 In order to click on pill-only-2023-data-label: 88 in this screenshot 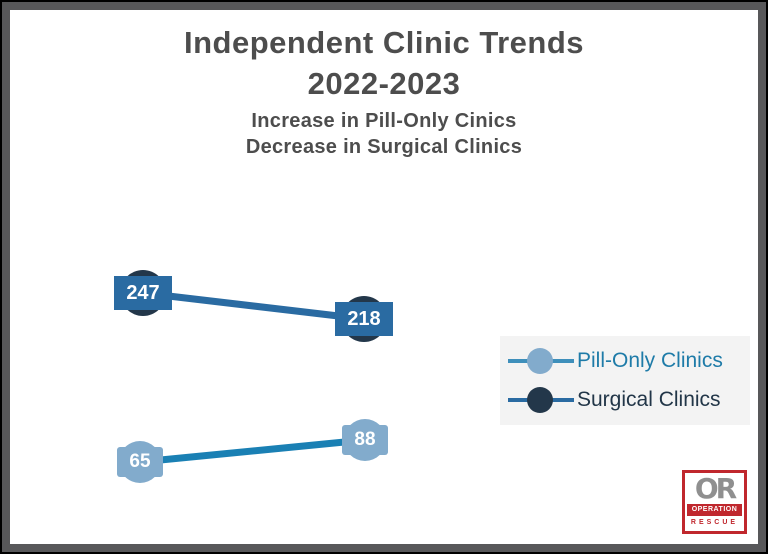, I will do `click(365, 440)`.